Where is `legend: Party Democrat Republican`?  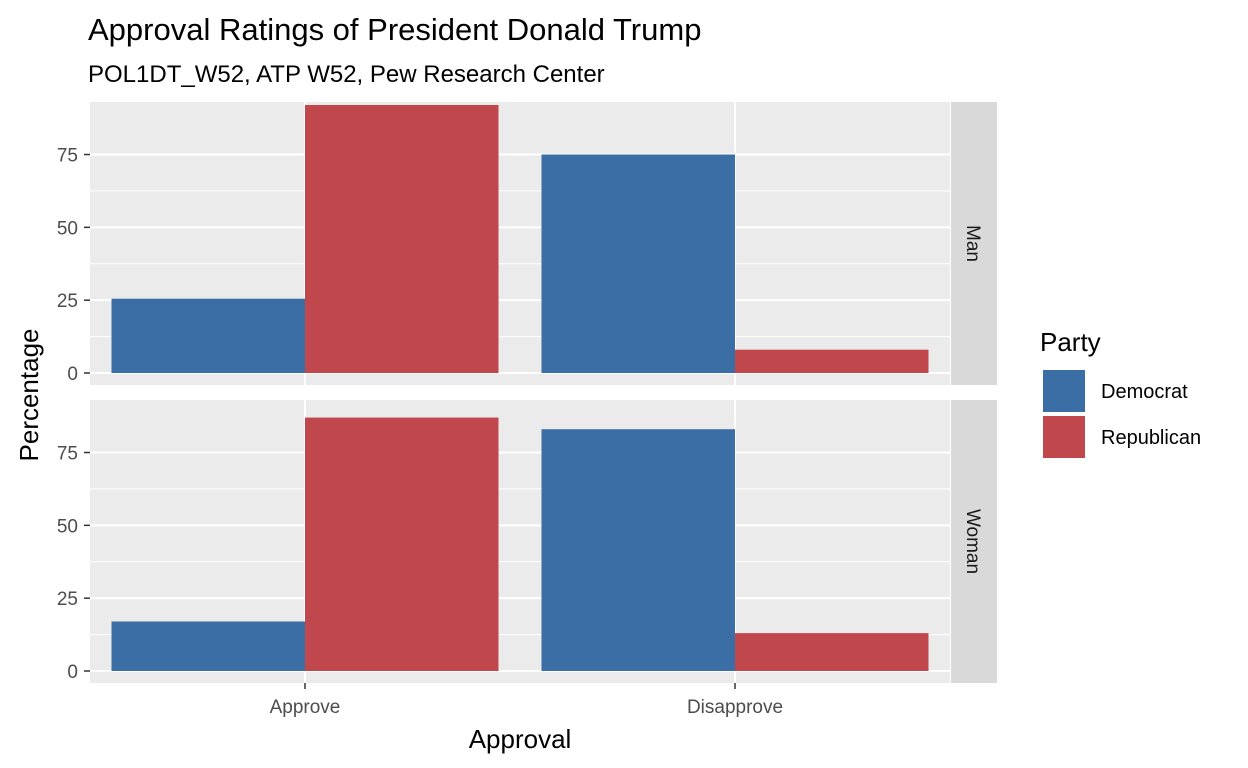
legend: Party Democrat Republican is located at coordinates (1120, 393).